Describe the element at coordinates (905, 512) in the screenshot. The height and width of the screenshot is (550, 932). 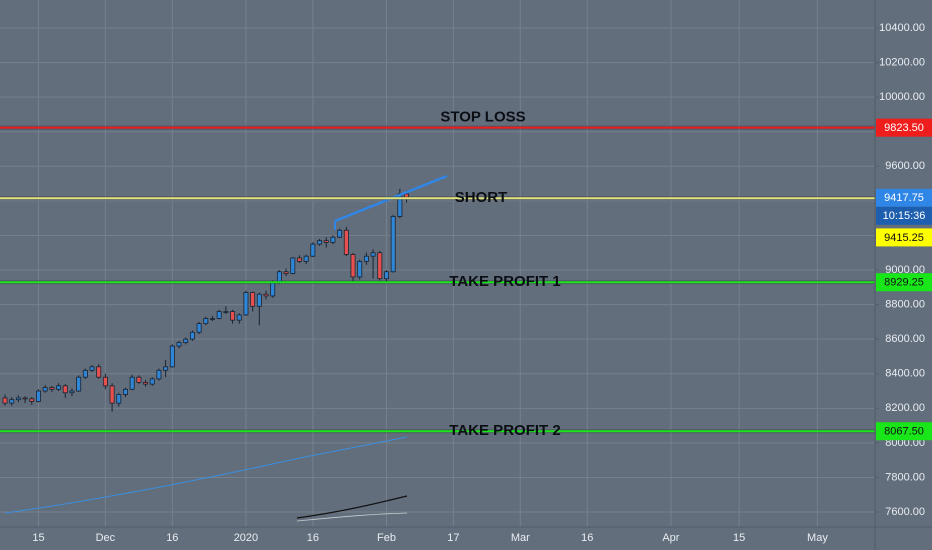
I see `y-tick-label: 7600.00` at that location.